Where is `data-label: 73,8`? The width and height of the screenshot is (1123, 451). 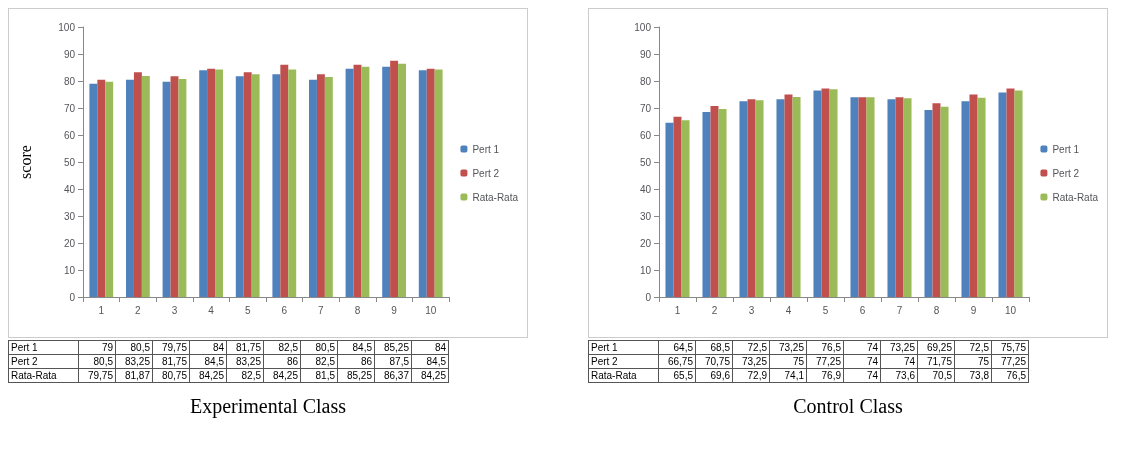 data-label: 73,8 is located at coordinates (973, 375).